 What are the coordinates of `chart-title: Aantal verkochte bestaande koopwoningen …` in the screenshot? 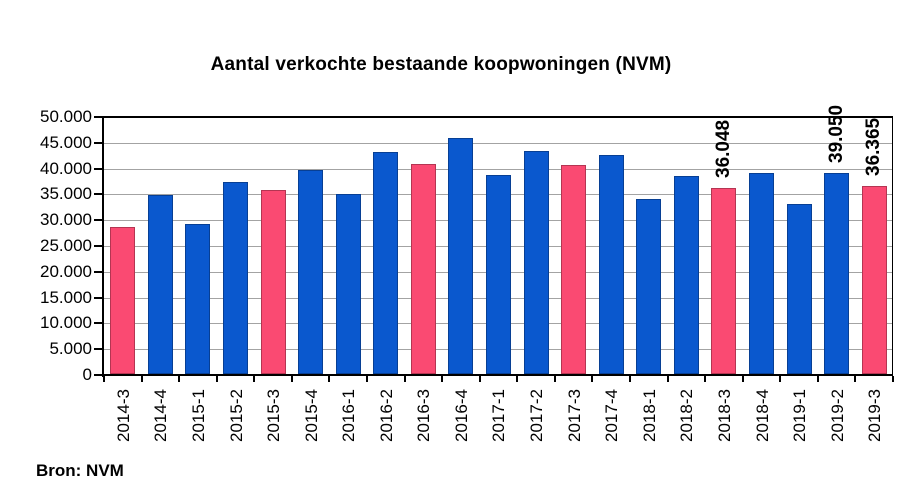 It's located at (441, 64).